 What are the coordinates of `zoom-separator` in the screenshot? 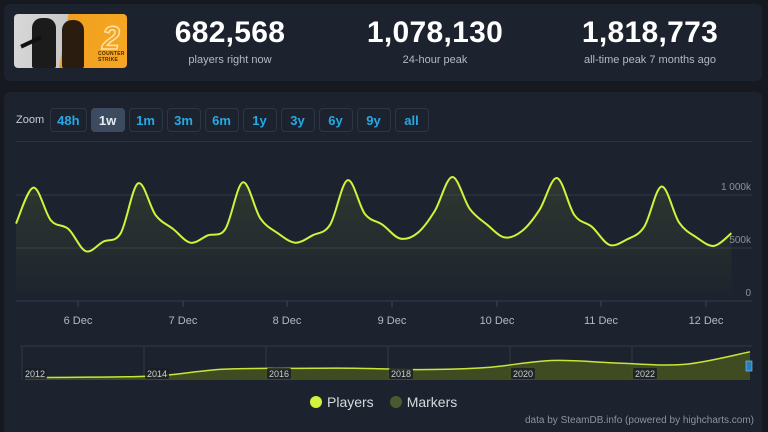 It's located at (384, 141).